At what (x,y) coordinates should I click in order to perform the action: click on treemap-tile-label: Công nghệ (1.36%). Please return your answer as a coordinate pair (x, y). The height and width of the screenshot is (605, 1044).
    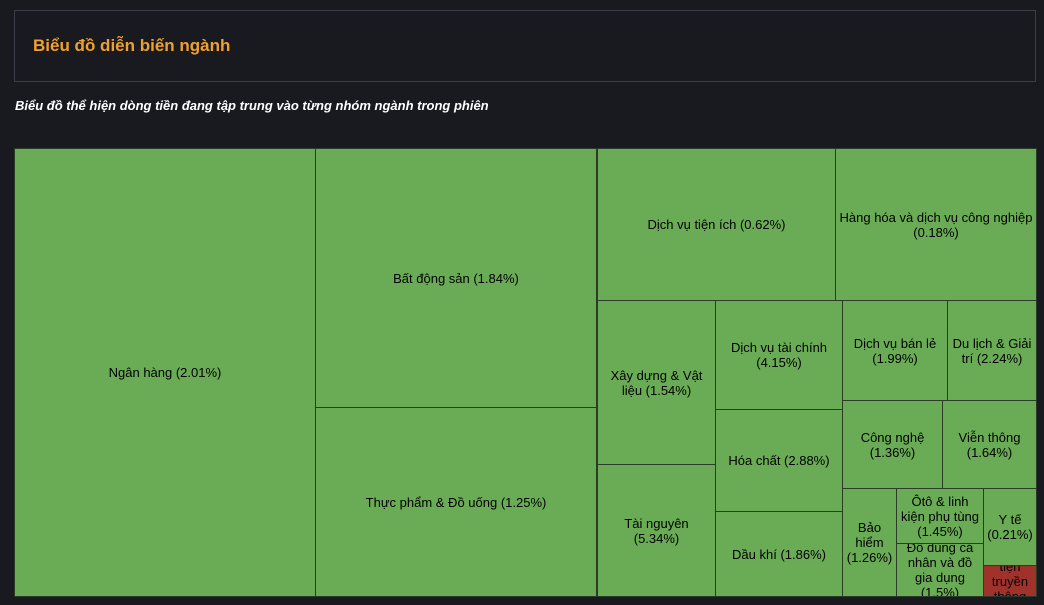
    Looking at the image, I should click on (892, 444).